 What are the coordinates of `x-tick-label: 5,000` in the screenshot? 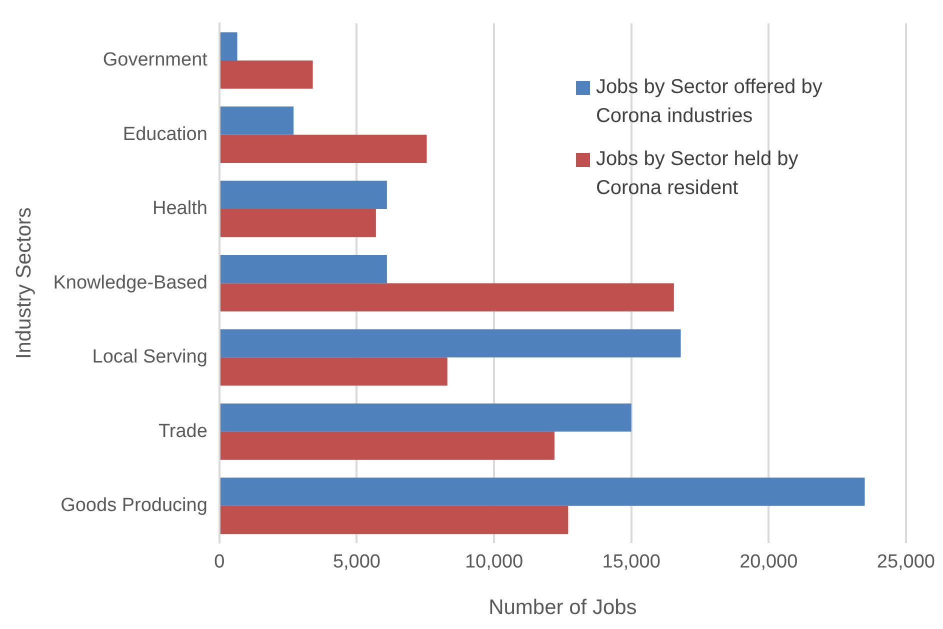 It's located at (356, 562).